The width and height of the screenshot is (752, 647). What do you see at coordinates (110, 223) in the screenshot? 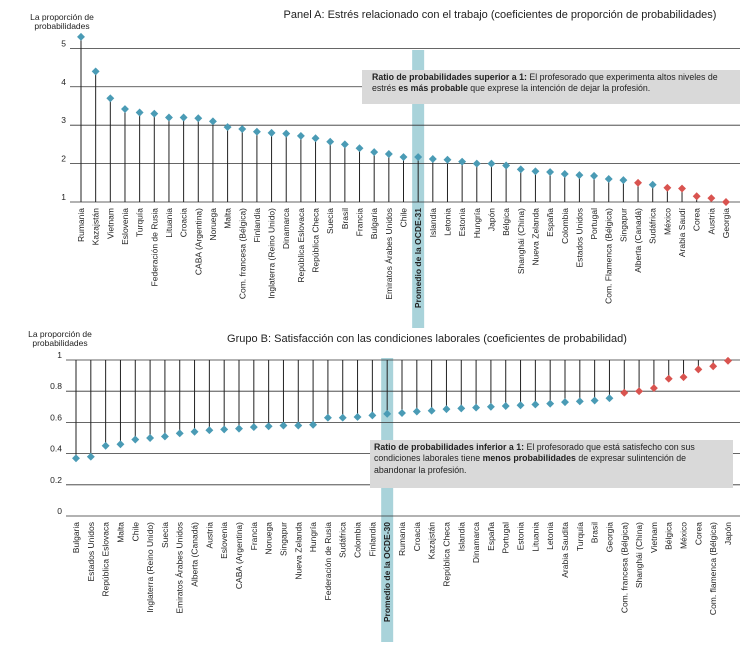
I see `x-tick-label: Vietnam` at bounding box center [110, 223].